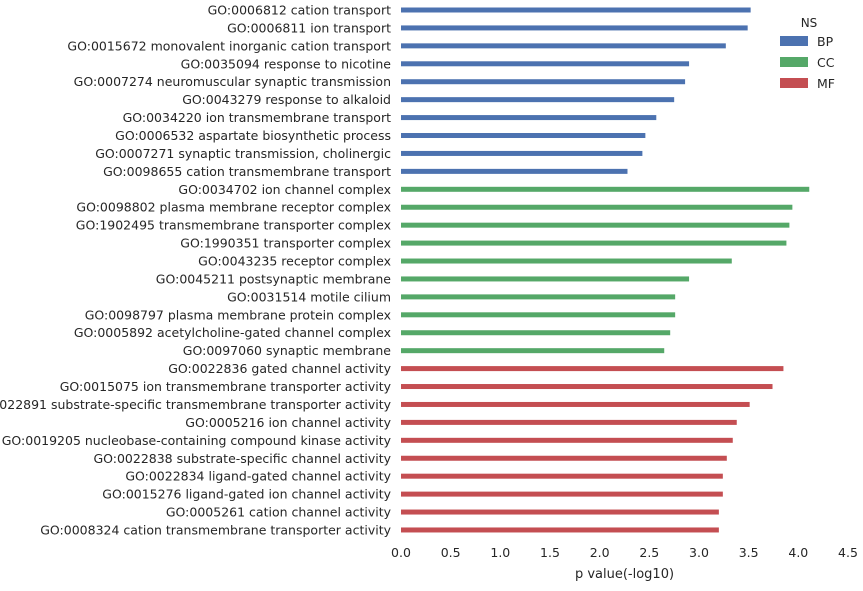  I want to click on legend-label: CC, so click(826, 62).